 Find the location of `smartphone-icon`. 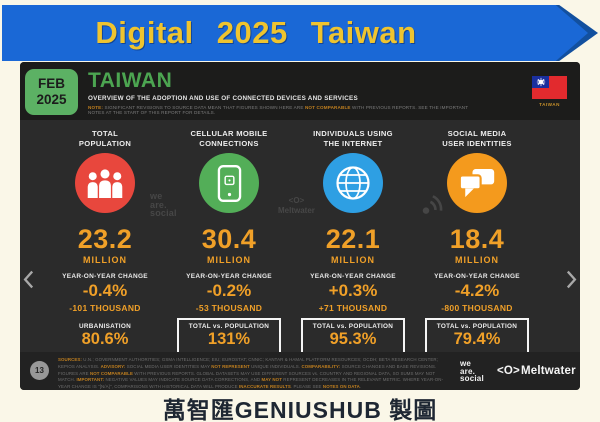

smartphone-icon is located at coordinates (229, 183).